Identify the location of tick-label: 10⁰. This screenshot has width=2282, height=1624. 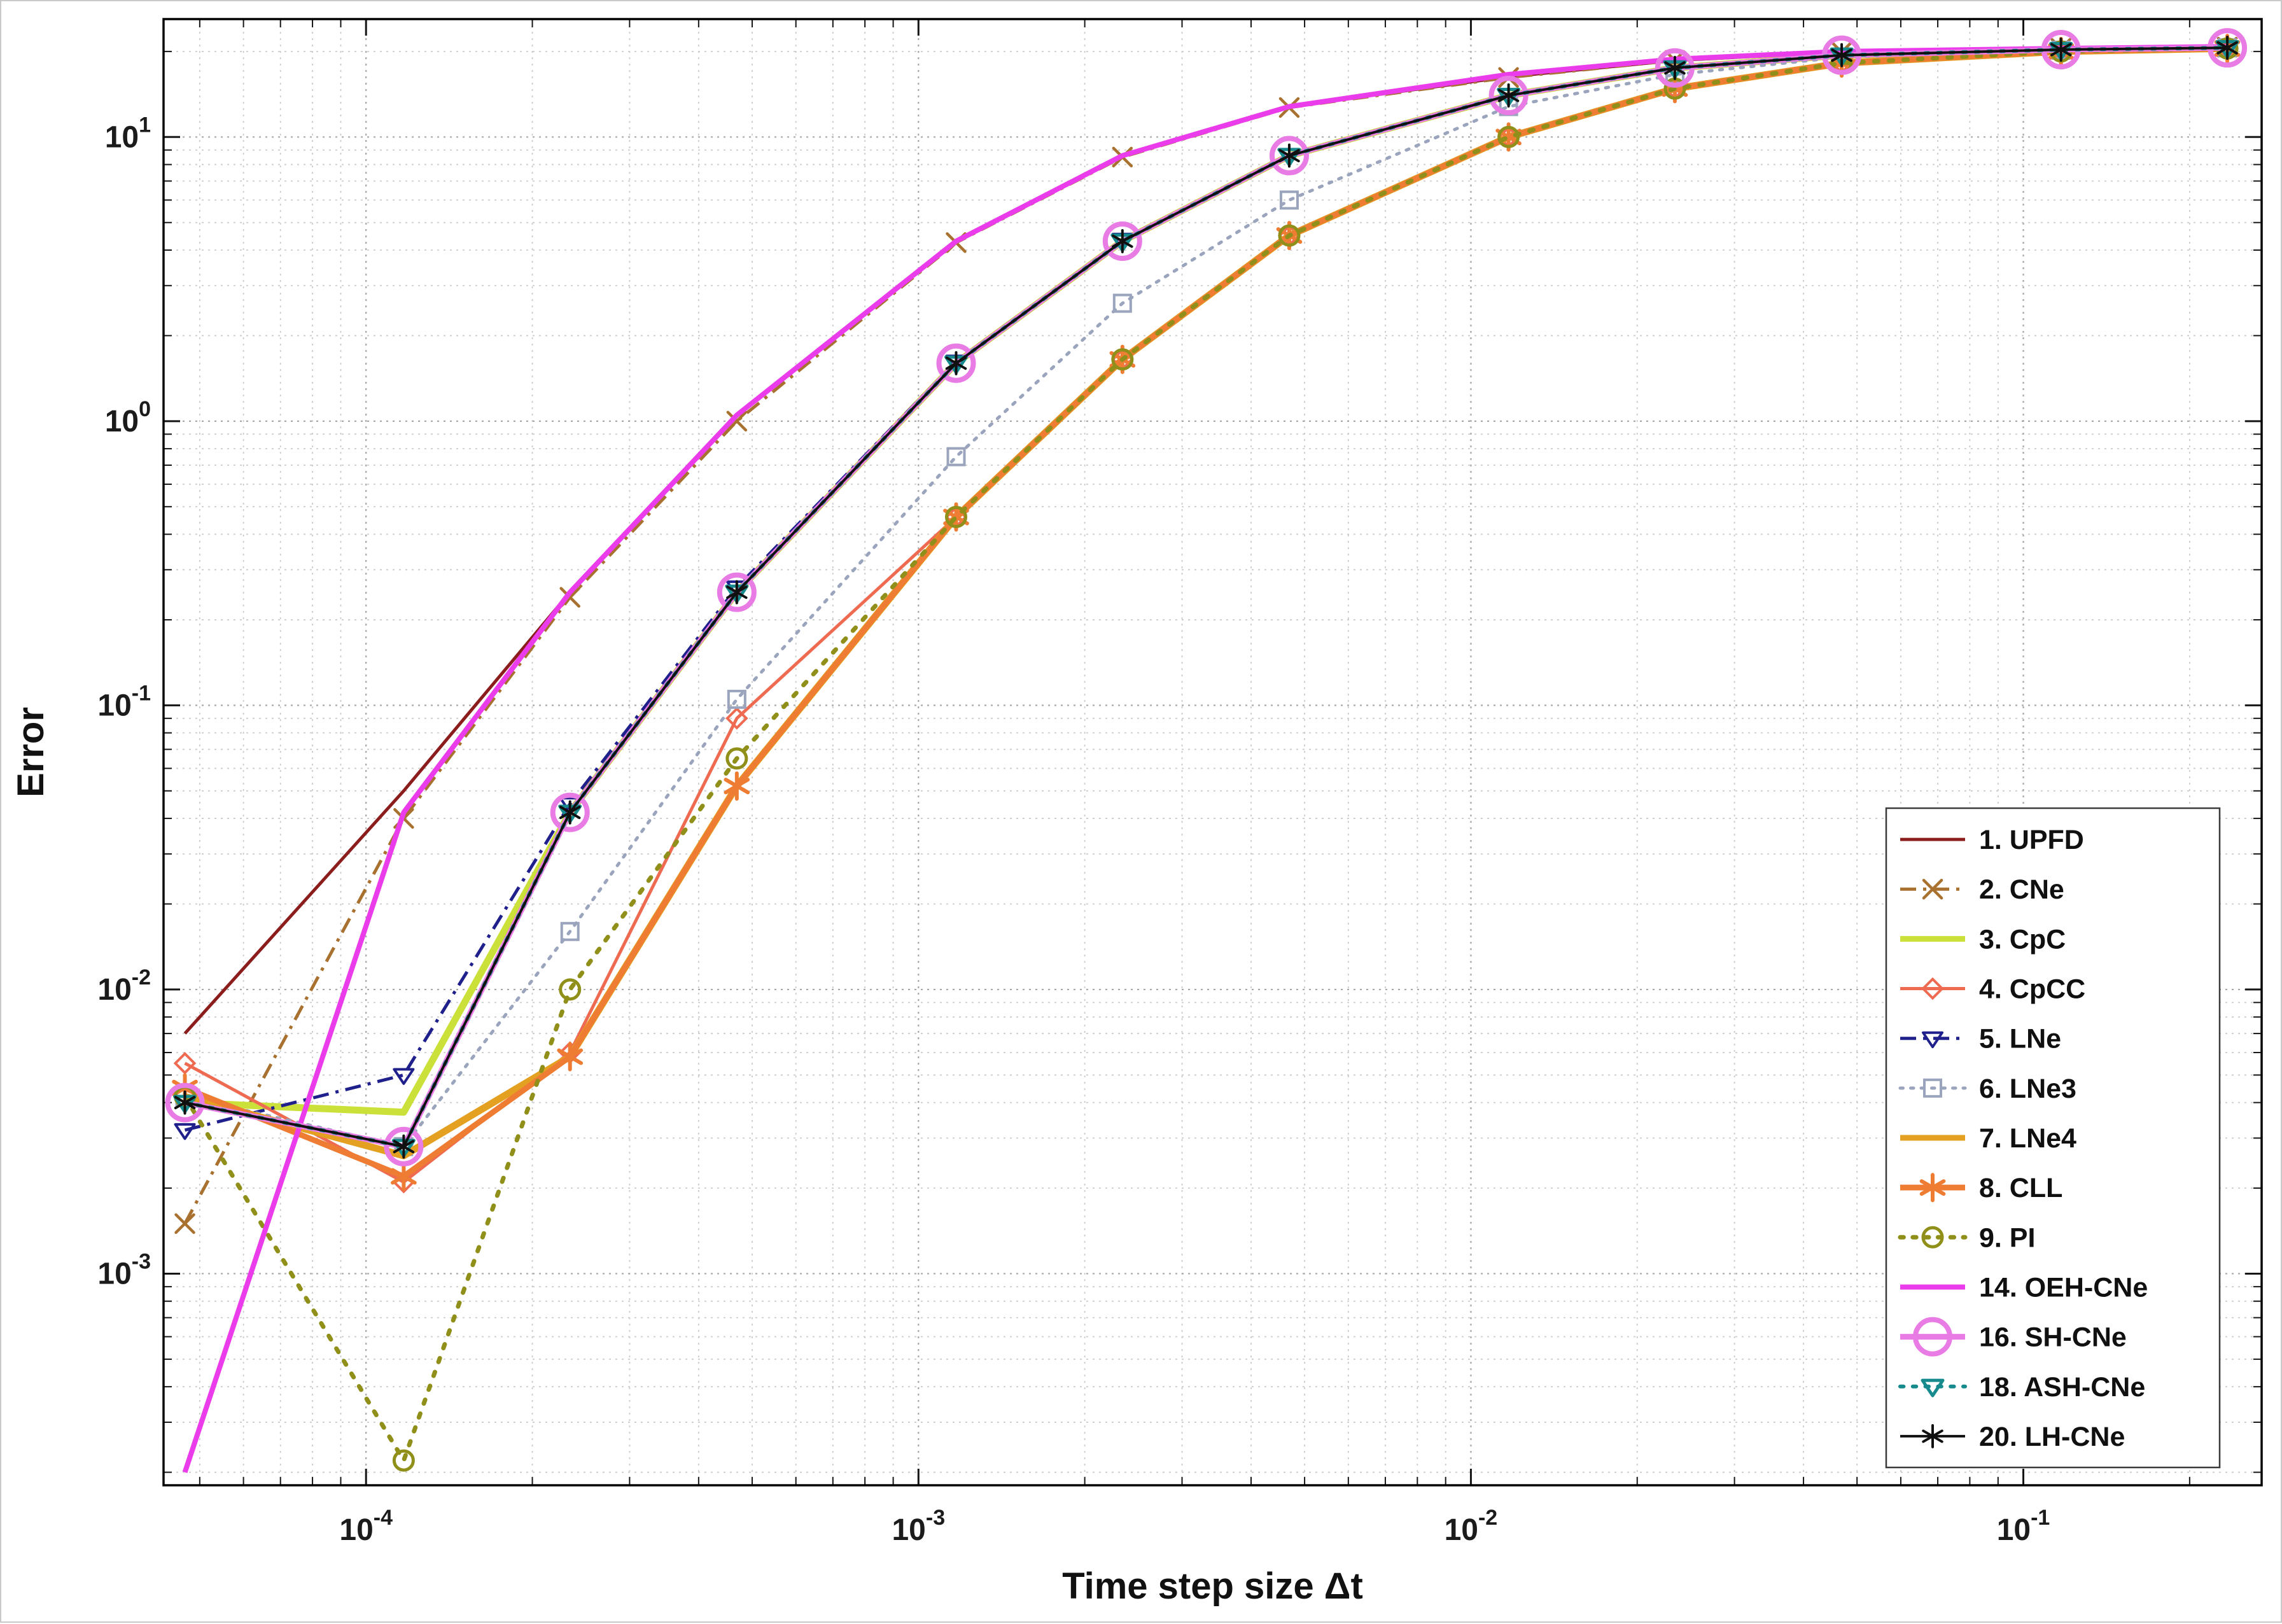
(128, 417).